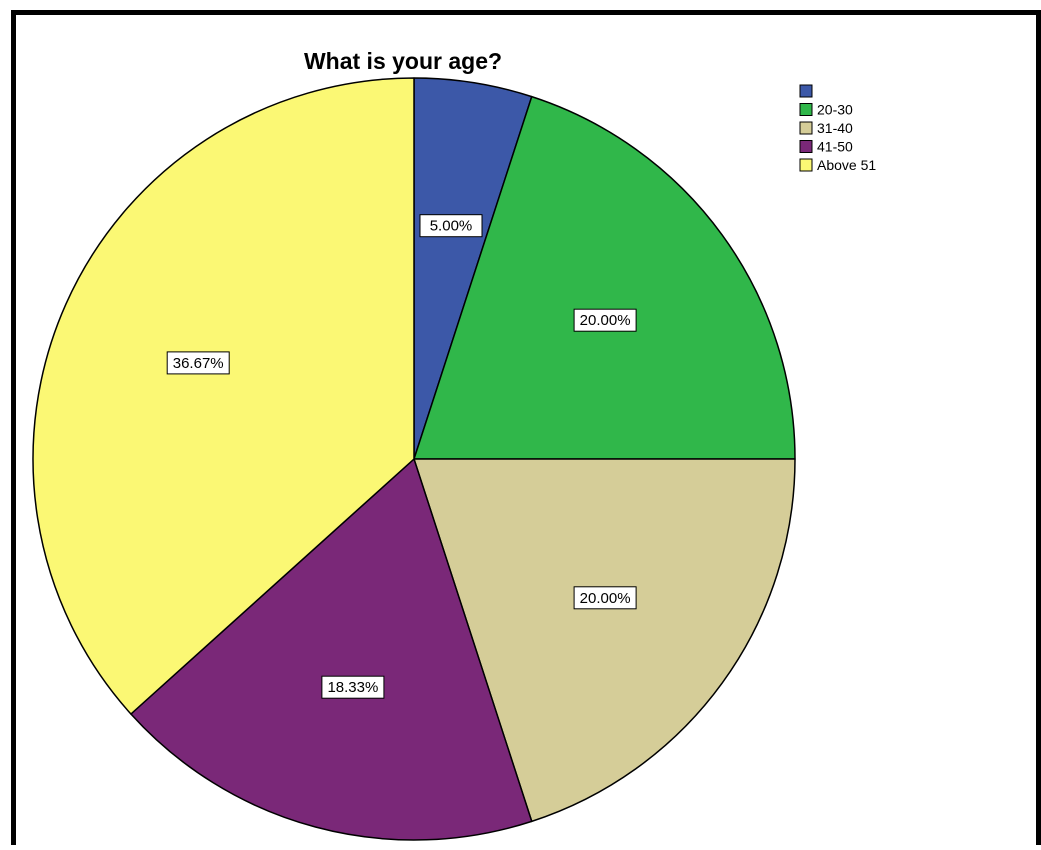 This screenshot has width=1041, height=850. I want to click on slice-value-text: 5.00%, so click(451, 226).